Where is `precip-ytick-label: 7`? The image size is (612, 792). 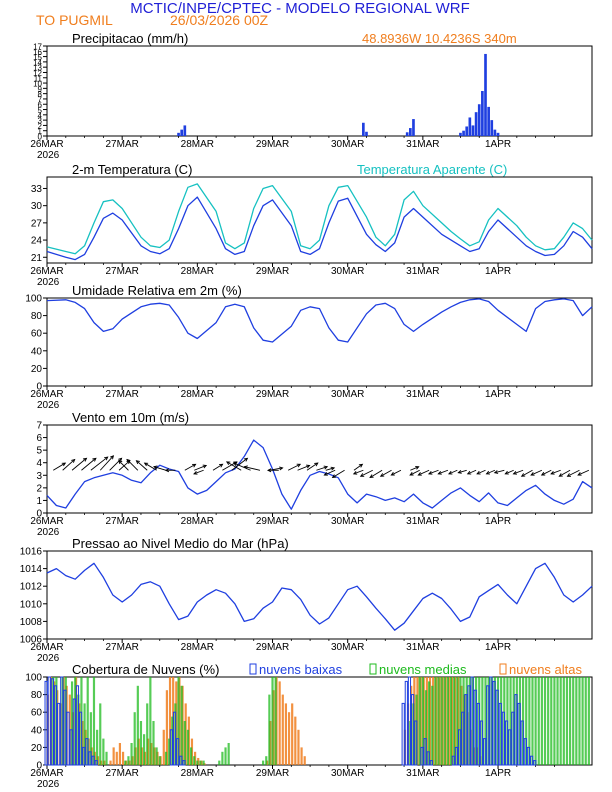
precip-ytick-label: 7 is located at coordinates (40, 99).